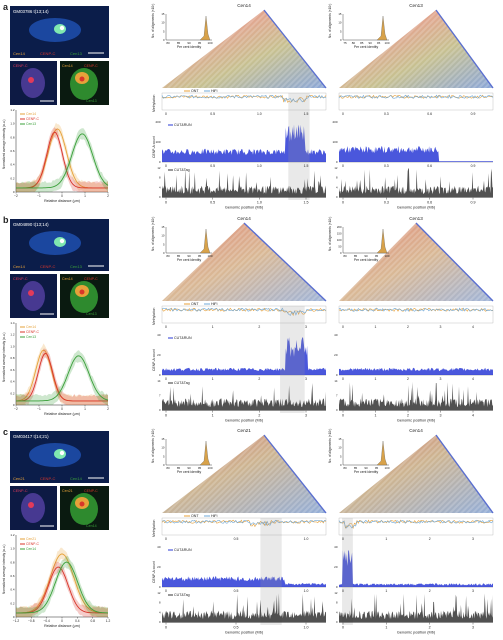 Image resolution: width=503 pixels, height=640 pixels. What do you see at coordinates (182, 170) in the screenshot?
I see `legend-cuttag-label: CUT&Tag` at bounding box center [182, 170].